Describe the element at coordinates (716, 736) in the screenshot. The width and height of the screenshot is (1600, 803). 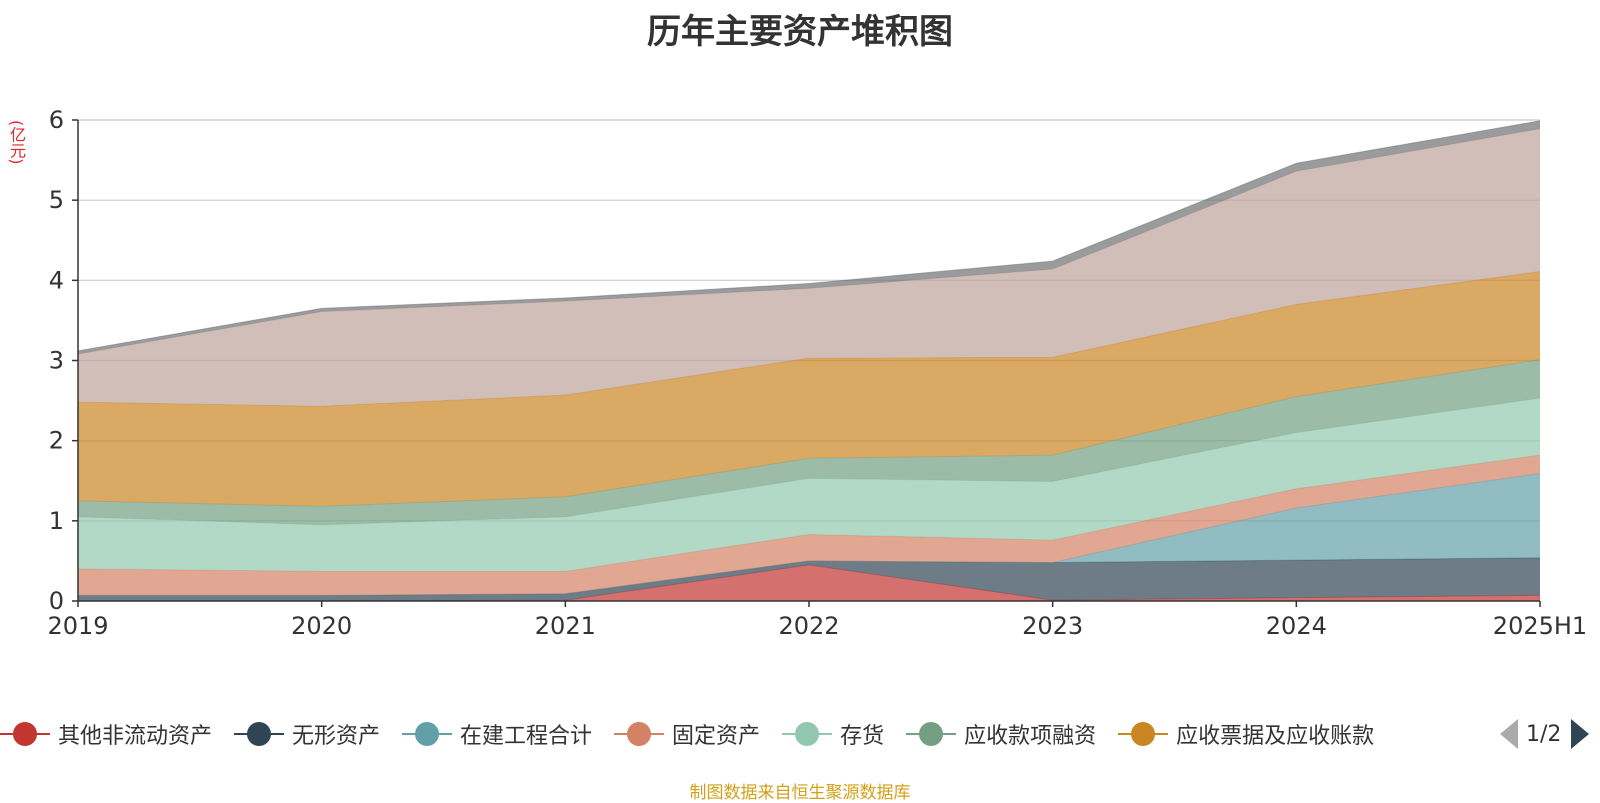
I see `legend-label: 固定资产` at that location.